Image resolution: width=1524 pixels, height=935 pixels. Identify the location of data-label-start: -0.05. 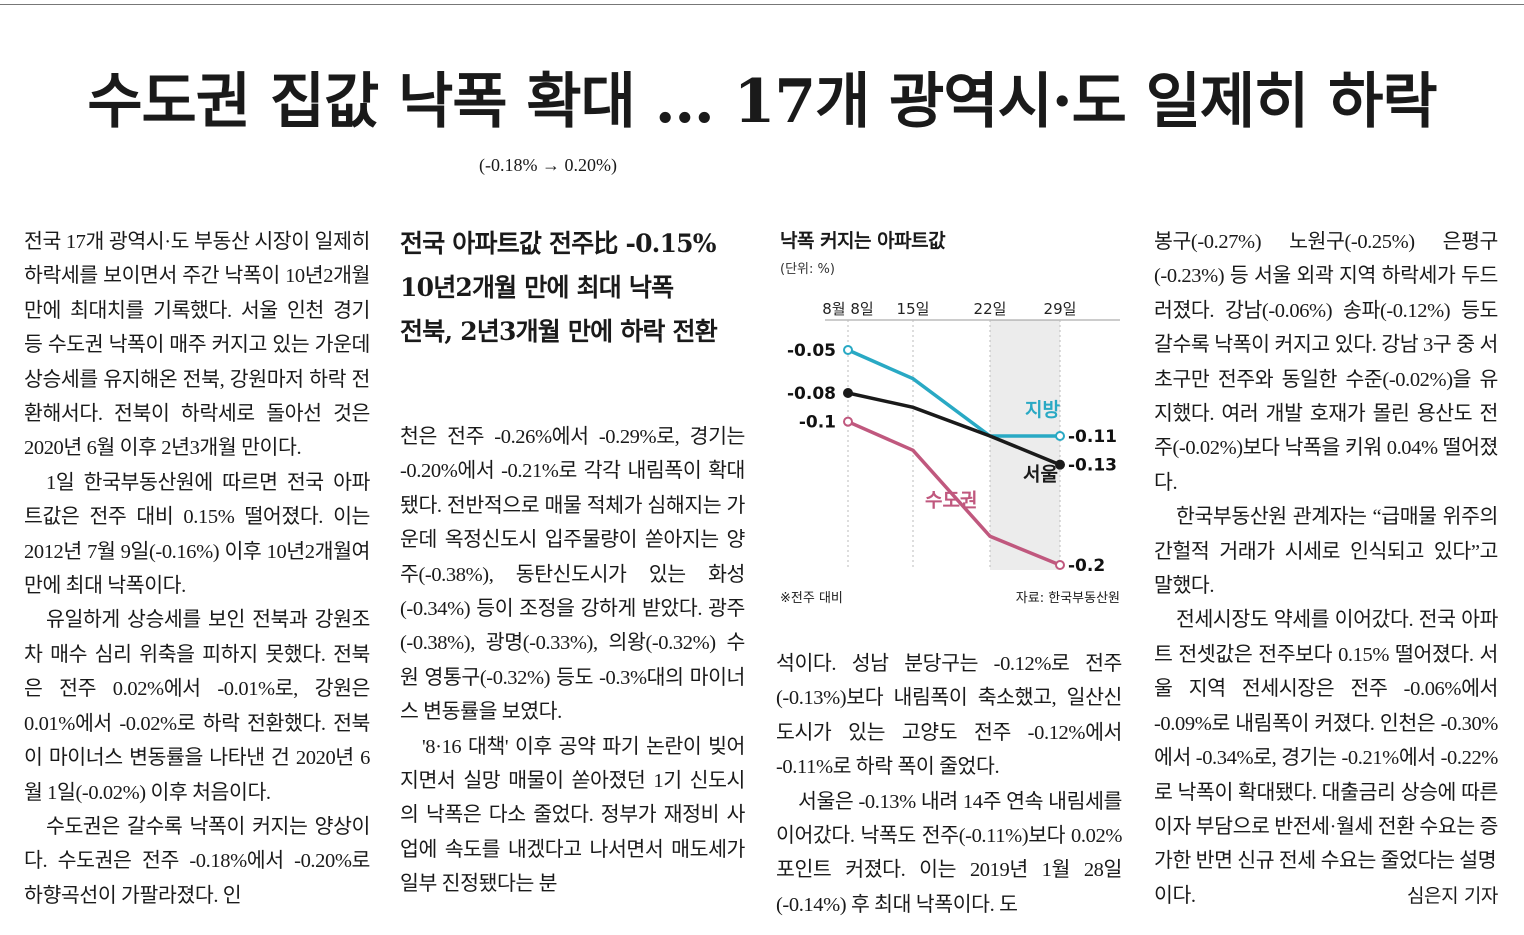
(811, 351).